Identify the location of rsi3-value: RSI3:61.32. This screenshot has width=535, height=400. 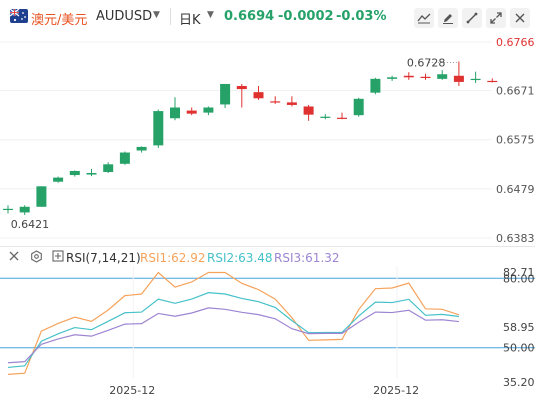
(307, 258).